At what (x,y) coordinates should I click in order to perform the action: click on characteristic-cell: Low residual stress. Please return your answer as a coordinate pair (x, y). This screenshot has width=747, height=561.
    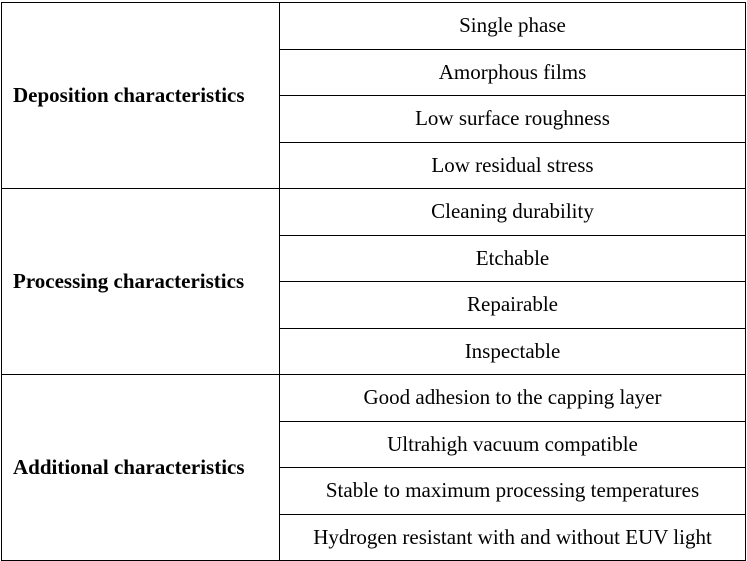
    Looking at the image, I should click on (512, 165).